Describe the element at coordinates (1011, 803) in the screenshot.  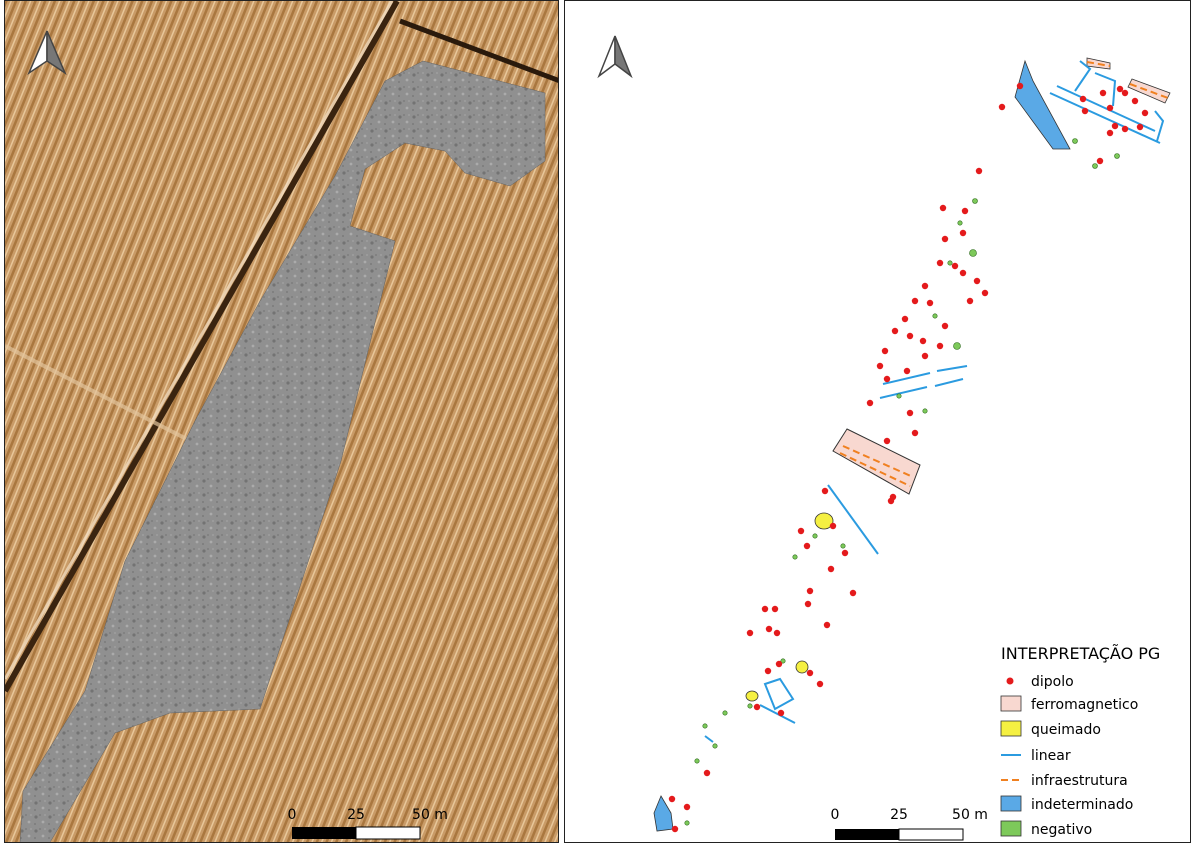
I see `legend-symbol-indeterminado` at that location.